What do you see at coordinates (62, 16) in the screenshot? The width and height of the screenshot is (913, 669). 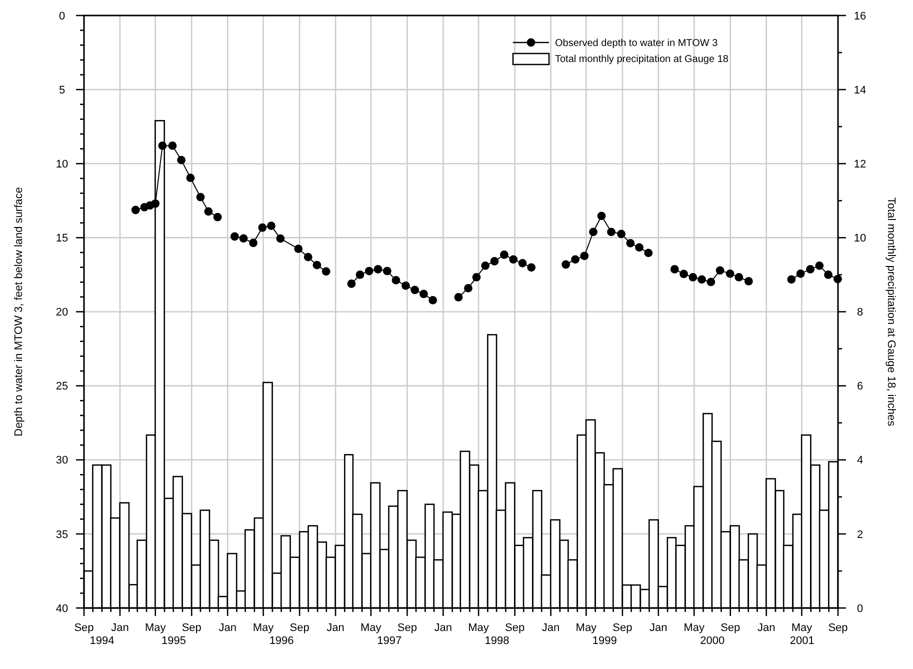 I see `y-tick-label: 0` at bounding box center [62, 16].